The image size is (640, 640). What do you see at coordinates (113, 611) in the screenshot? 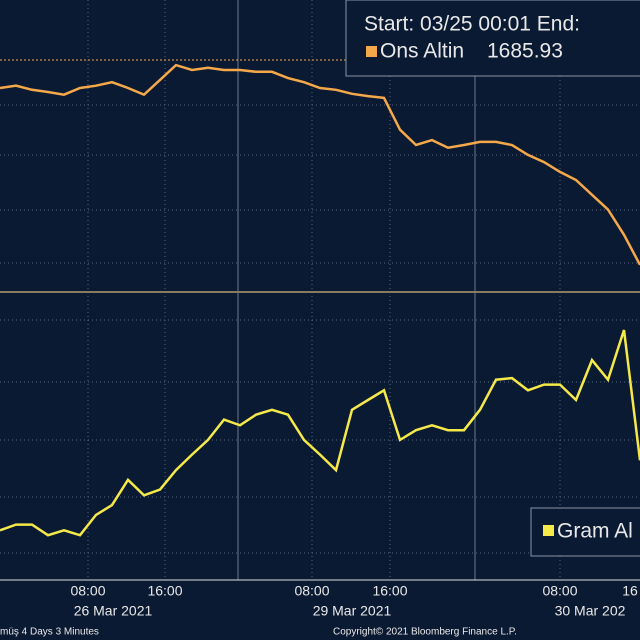
I see `date-label: 26 Mar 2021` at bounding box center [113, 611].